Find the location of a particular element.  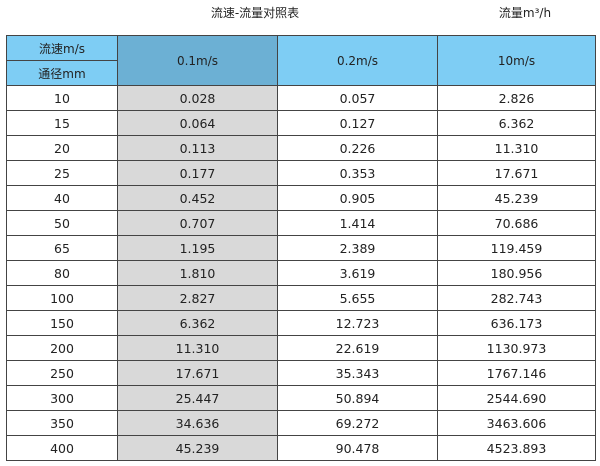

diameter-cell: 20 is located at coordinates (62, 148).